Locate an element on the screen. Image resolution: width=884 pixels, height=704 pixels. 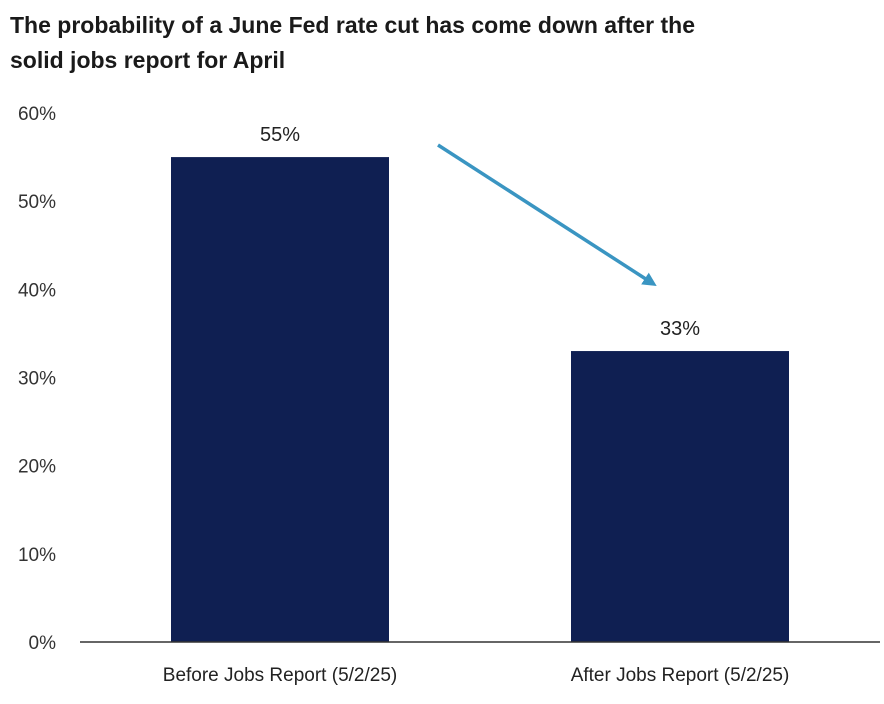
y-tick-label: 30% is located at coordinates (37, 379).